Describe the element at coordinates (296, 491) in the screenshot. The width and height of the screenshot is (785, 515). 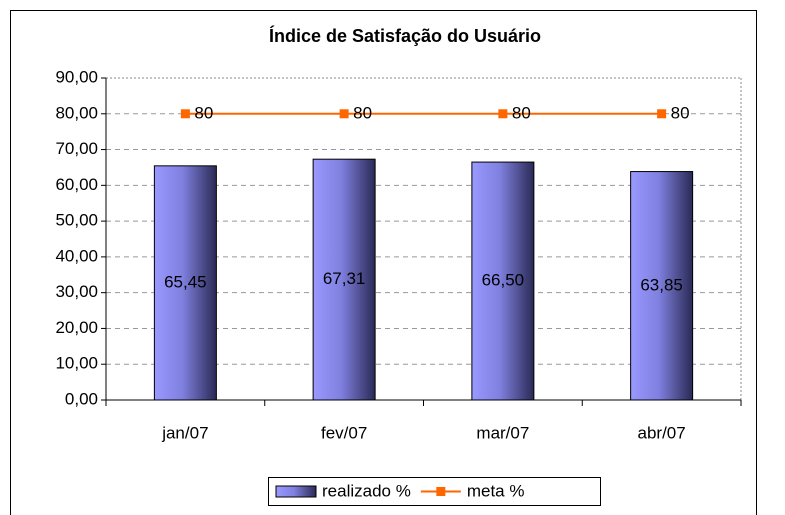
I see `legend-swatch` at that location.